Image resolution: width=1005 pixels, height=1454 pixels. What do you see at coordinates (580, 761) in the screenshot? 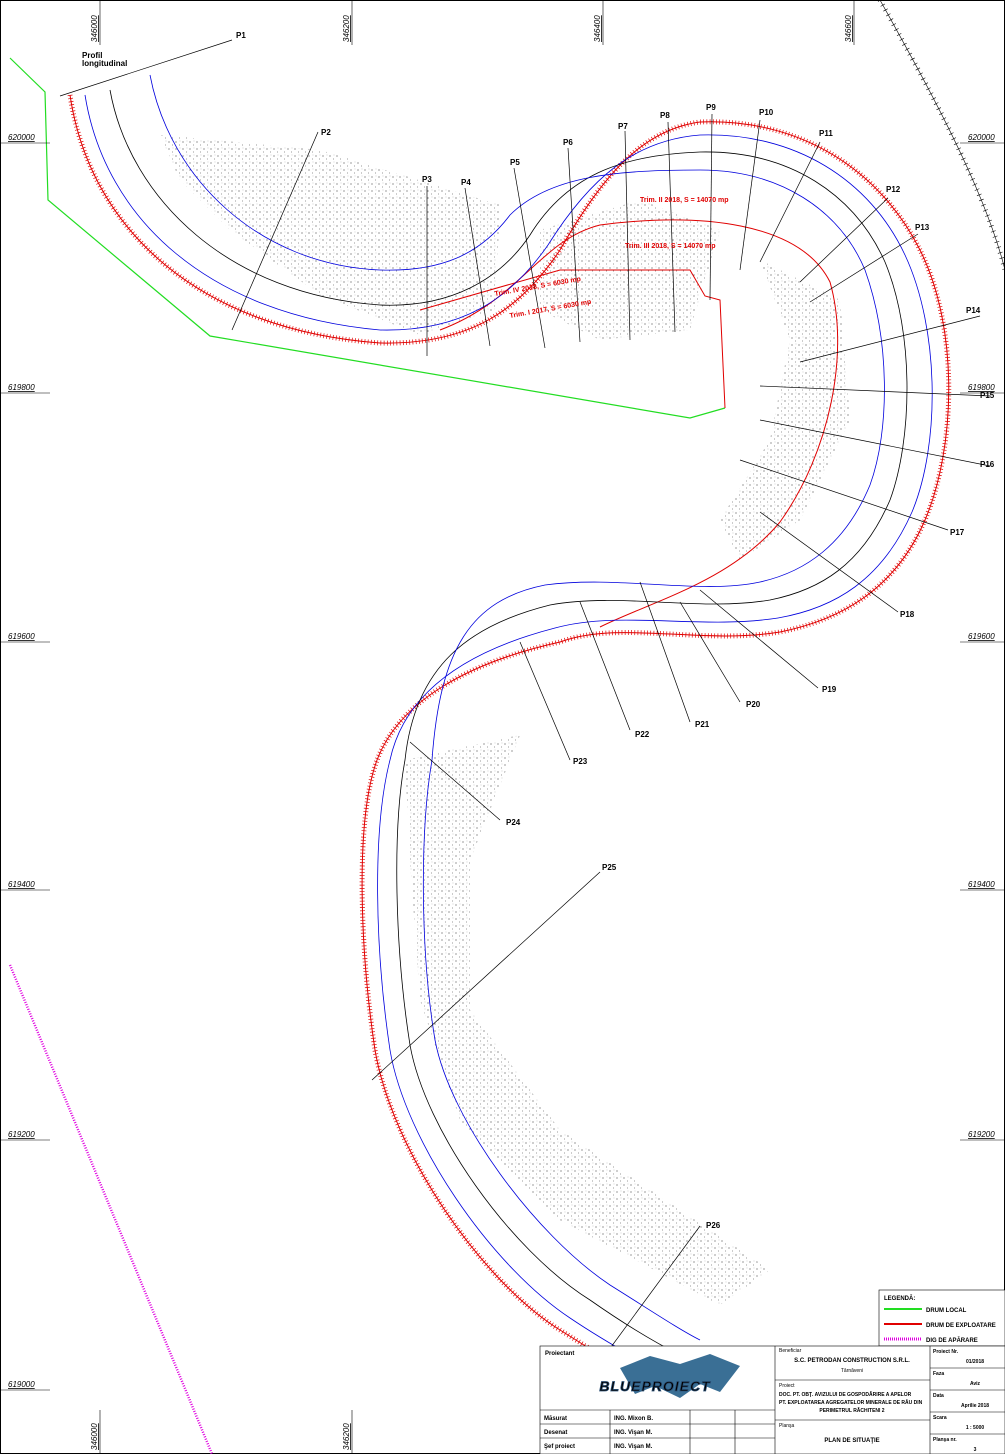
I see `profile-label: P23` at bounding box center [580, 761].